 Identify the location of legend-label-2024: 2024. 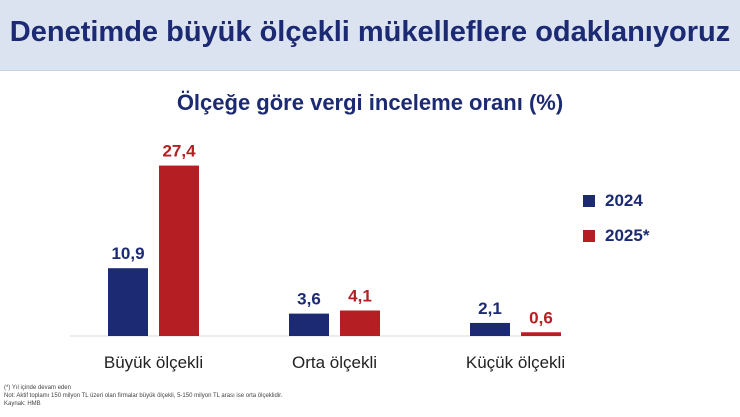
(624, 200).